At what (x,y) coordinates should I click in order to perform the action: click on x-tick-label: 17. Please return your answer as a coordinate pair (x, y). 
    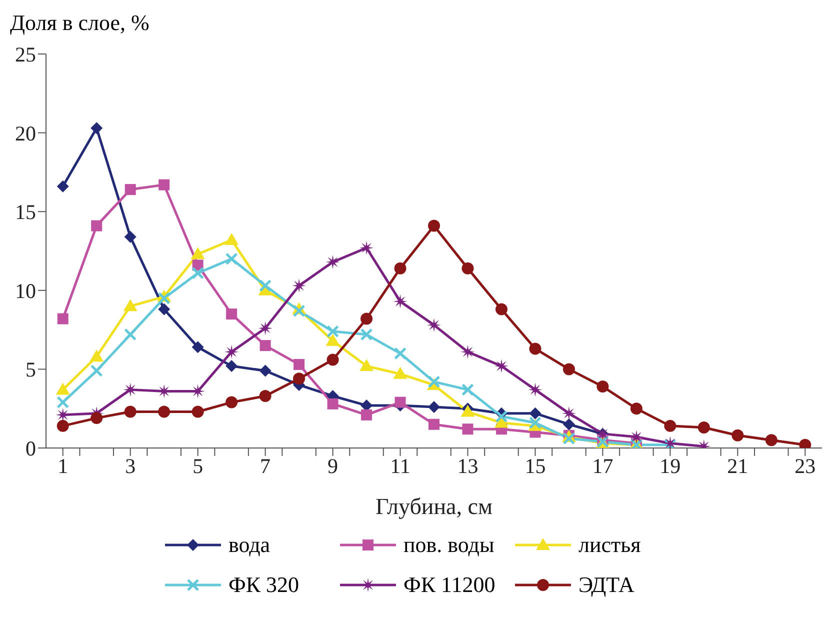
    Looking at the image, I should click on (603, 466).